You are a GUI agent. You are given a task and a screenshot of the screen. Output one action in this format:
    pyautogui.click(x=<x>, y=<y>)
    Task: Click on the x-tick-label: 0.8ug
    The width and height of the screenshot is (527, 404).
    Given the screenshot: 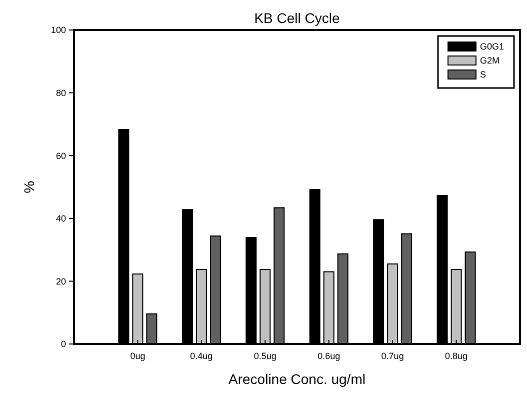 What is the action you would take?
    pyautogui.click(x=456, y=356)
    